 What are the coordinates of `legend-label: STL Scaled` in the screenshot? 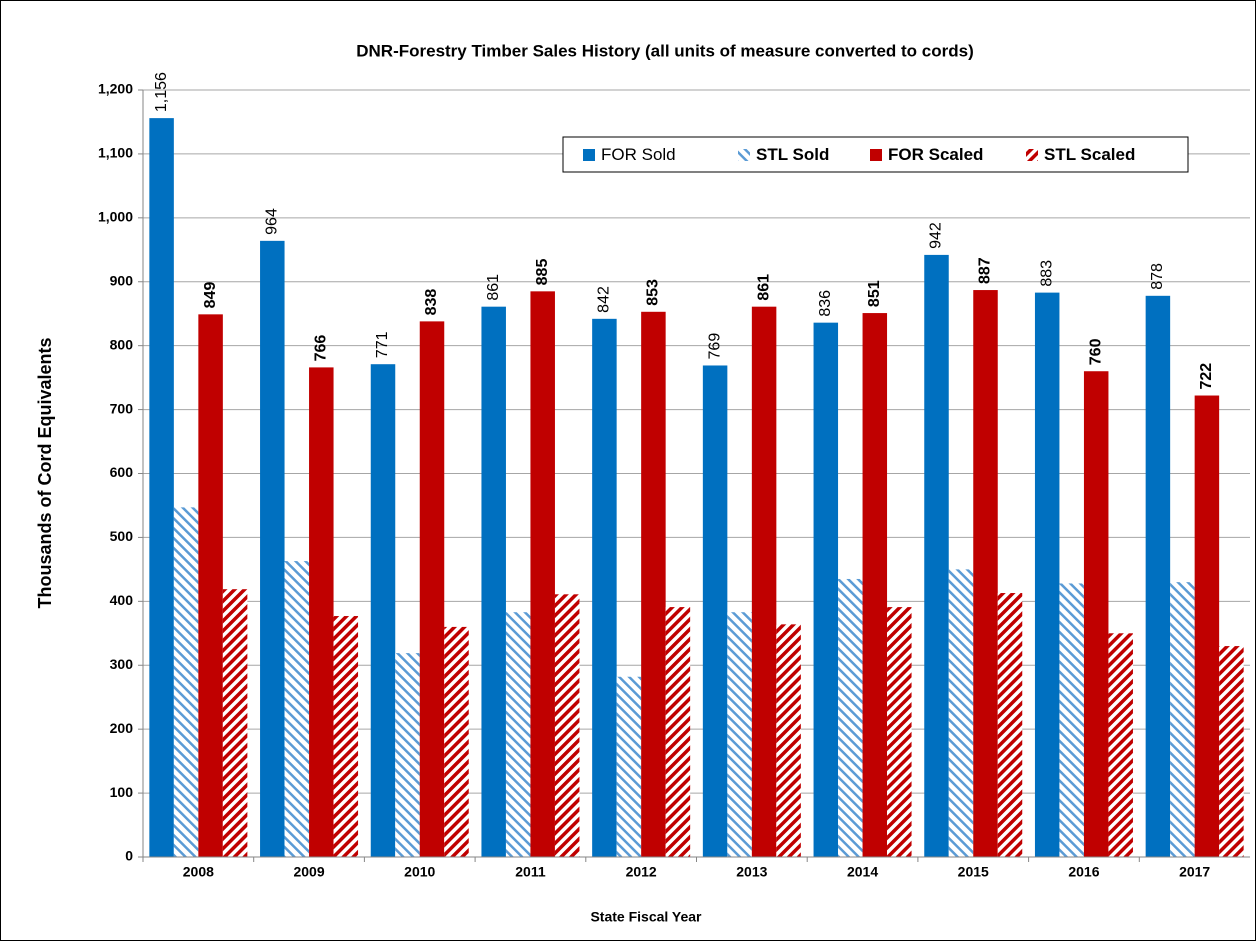 It's located at (1089, 154).